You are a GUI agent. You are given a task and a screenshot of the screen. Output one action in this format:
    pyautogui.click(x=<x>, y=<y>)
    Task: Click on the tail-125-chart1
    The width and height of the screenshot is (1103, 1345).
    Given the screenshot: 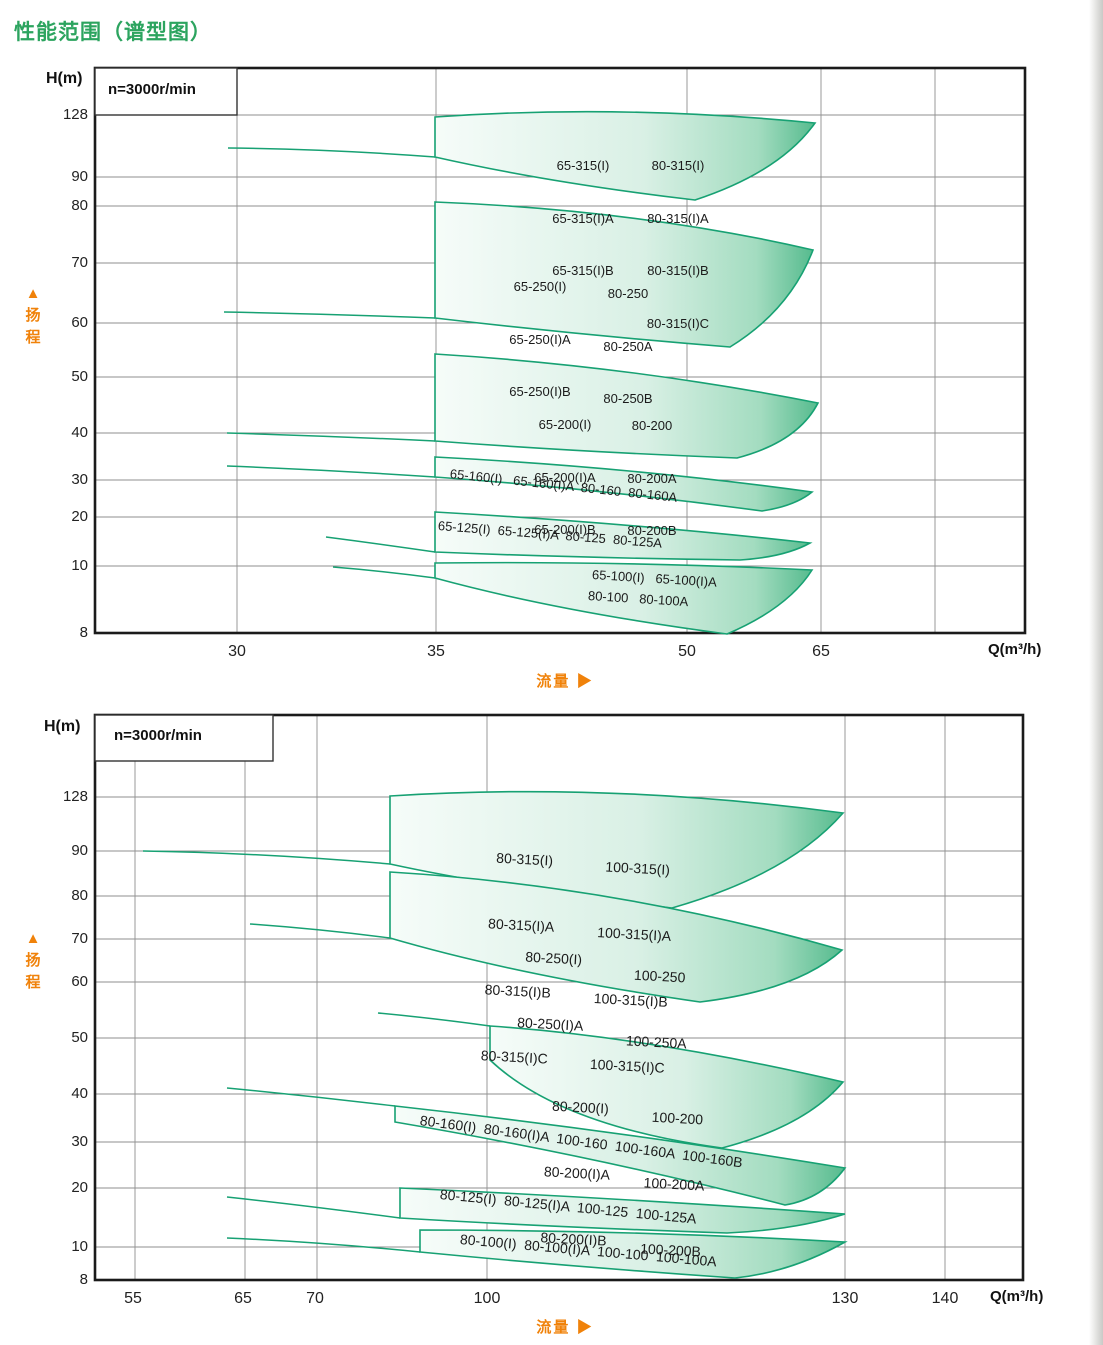 What is the action you would take?
    pyautogui.click(x=380, y=544)
    